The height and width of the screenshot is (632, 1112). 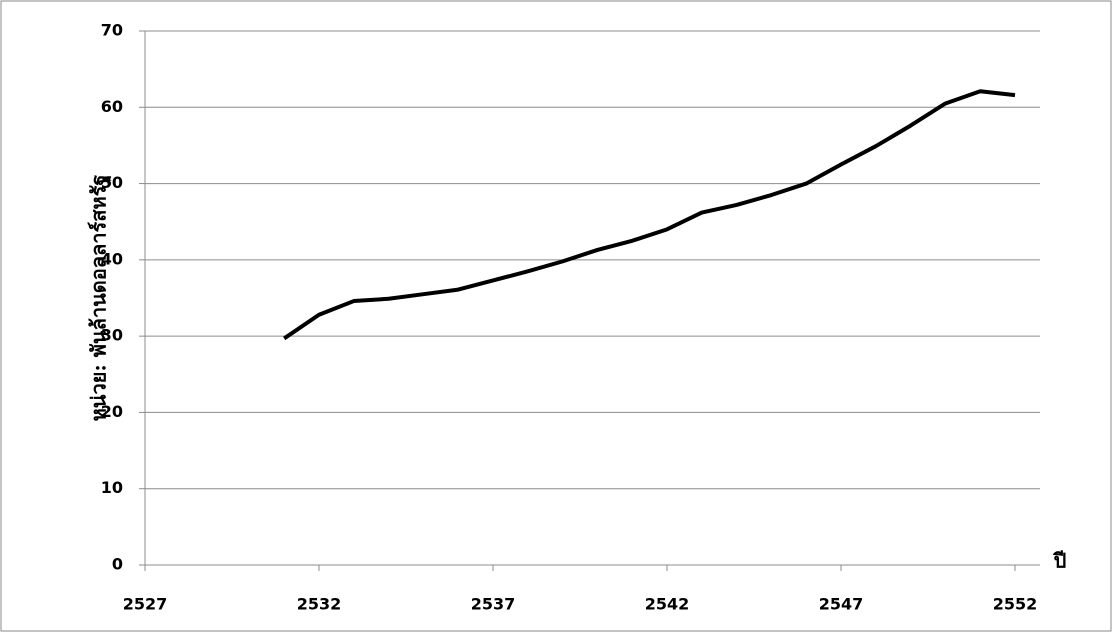 What do you see at coordinates (100, 298) in the screenshot?
I see `y-axis-label: หน่วย: พันล้านดอลลาร์สหรัฐ` at bounding box center [100, 298].